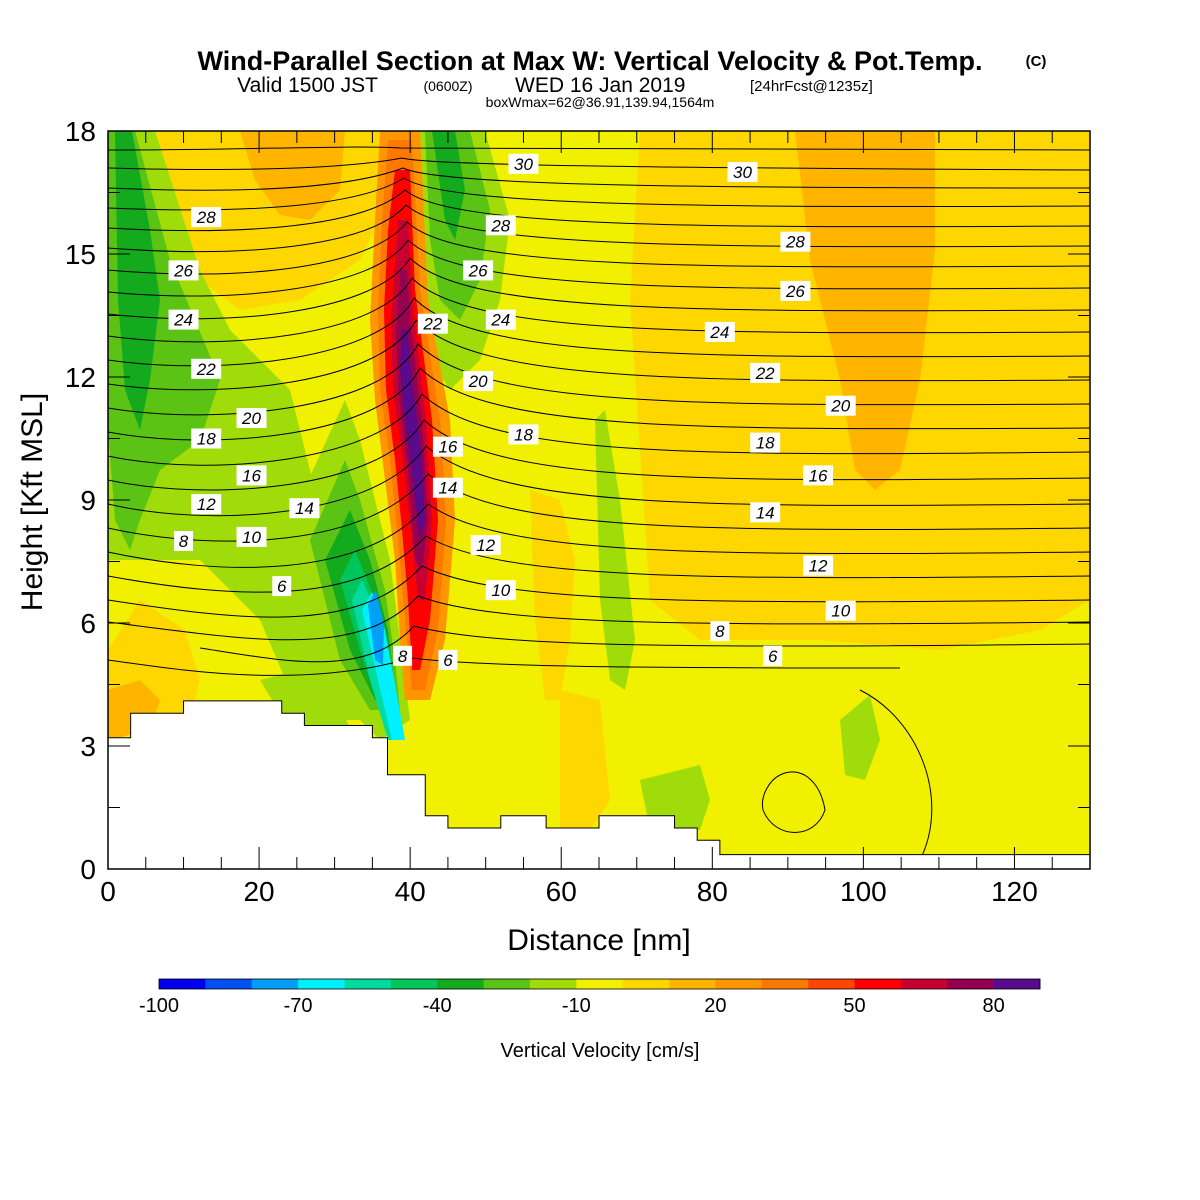  I want to click on theta-label-text: 16, so click(818, 475).